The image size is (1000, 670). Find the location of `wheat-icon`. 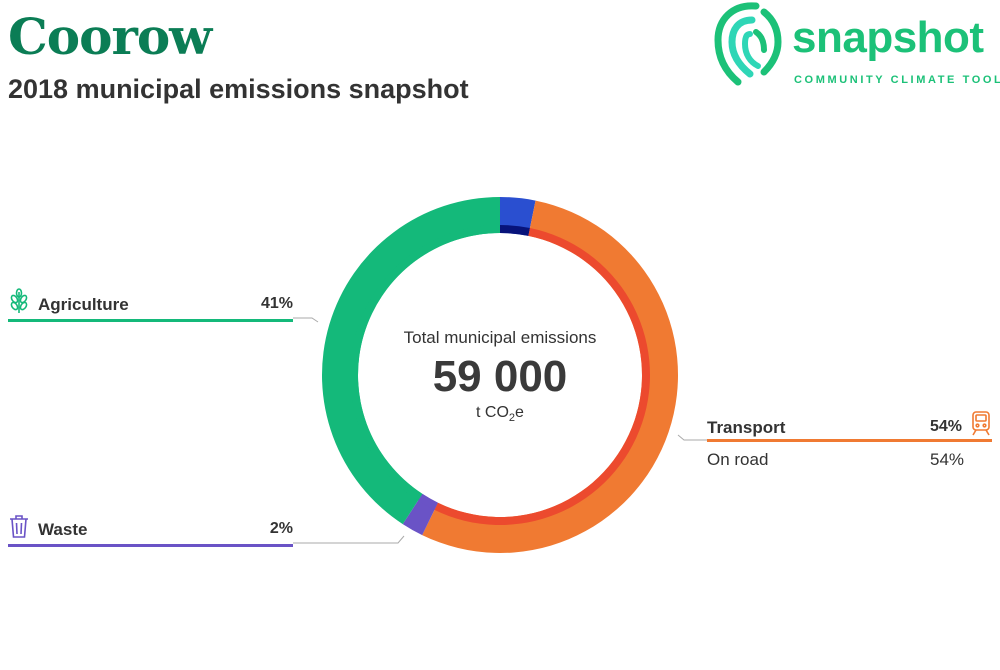

wheat-icon is located at coordinates (19, 300).